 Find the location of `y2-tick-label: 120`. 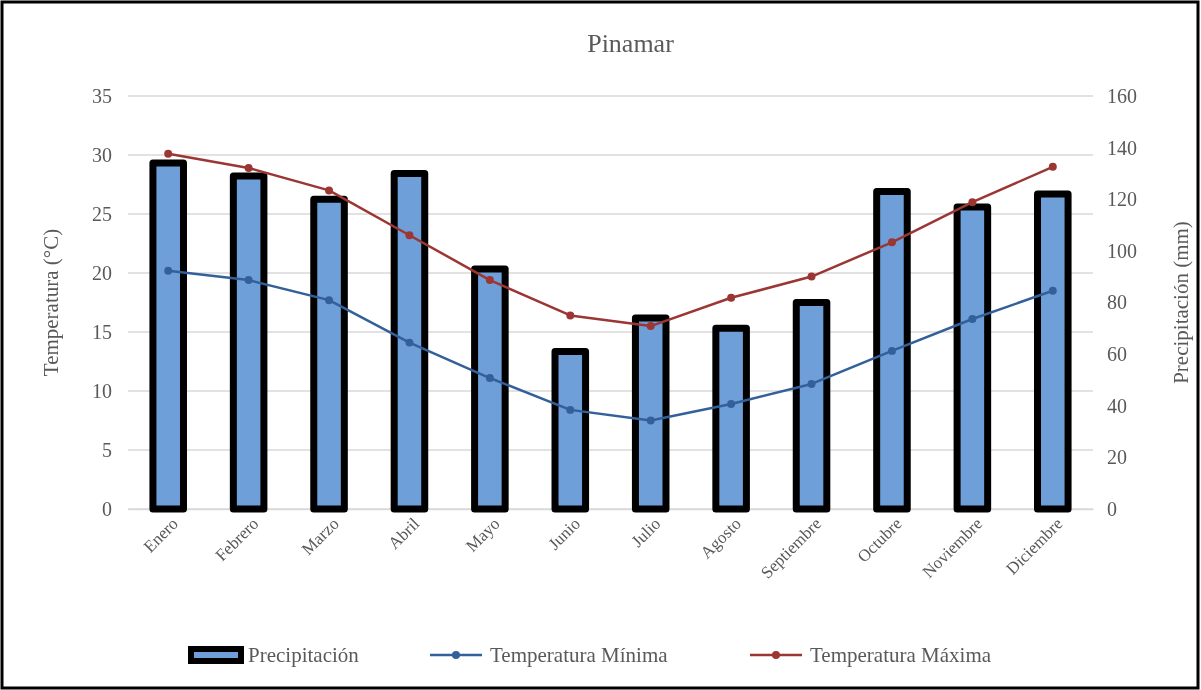

y2-tick-label: 120 is located at coordinates (1122, 199).